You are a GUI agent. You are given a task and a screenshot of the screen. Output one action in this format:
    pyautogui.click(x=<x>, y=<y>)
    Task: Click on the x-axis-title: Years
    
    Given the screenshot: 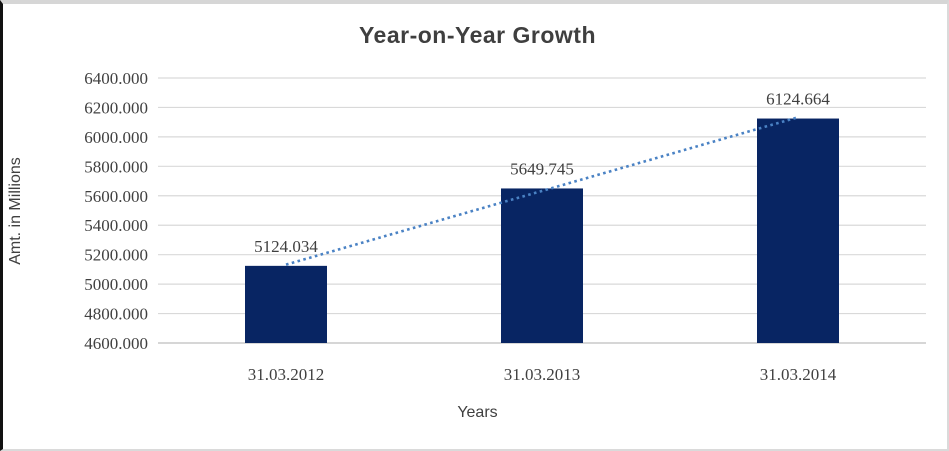 What is the action you would take?
    pyautogui.click(x=477, y=412)
    